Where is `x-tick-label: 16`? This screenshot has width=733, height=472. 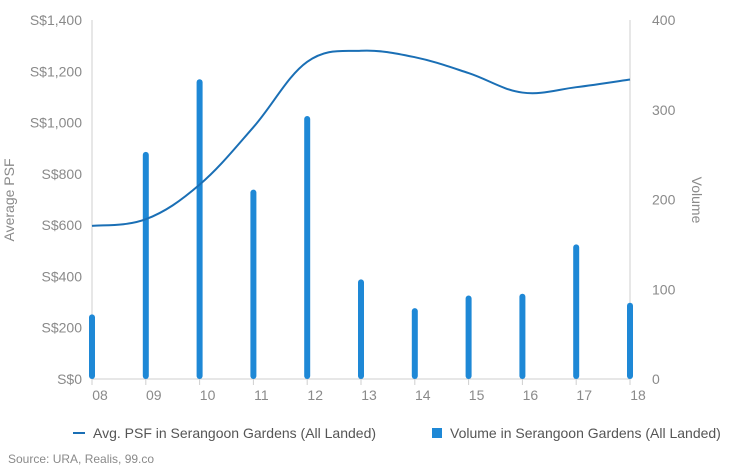 x-tick-label: 16 is located at coordinates (531, 395).